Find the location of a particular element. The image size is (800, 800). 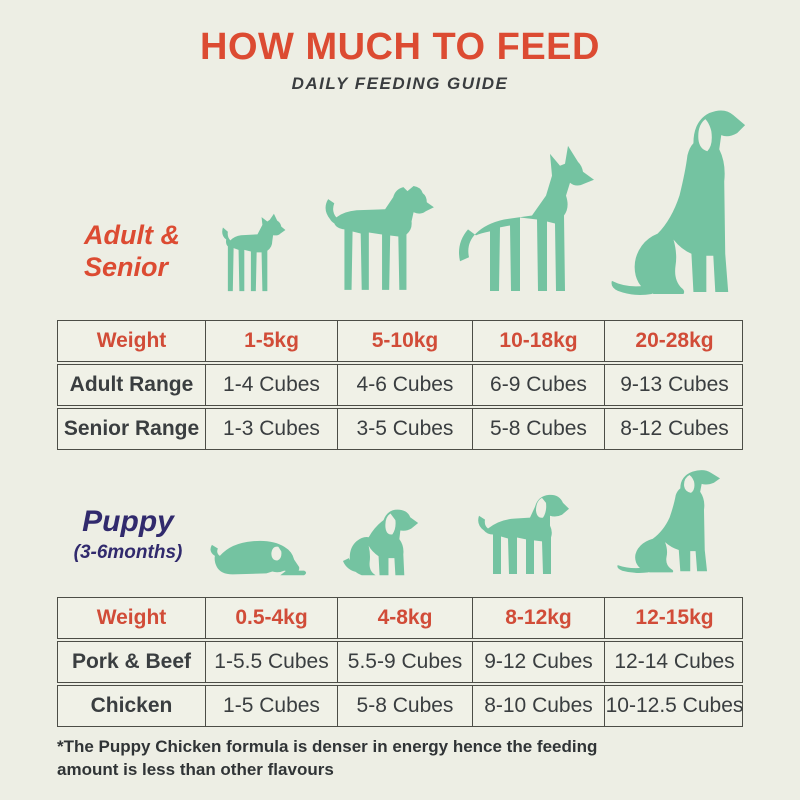

puppy-section-label: Puppy (3-6months) is located at coordinates (128, 534).